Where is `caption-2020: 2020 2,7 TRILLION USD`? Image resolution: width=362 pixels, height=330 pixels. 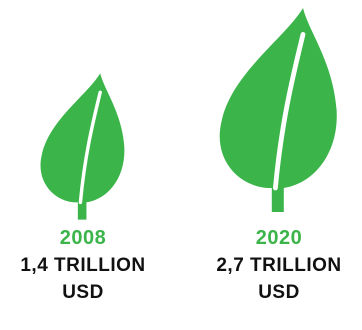 caption-2020: 2020 2,7 TRILLION USD is located at coordinates (279, 265).